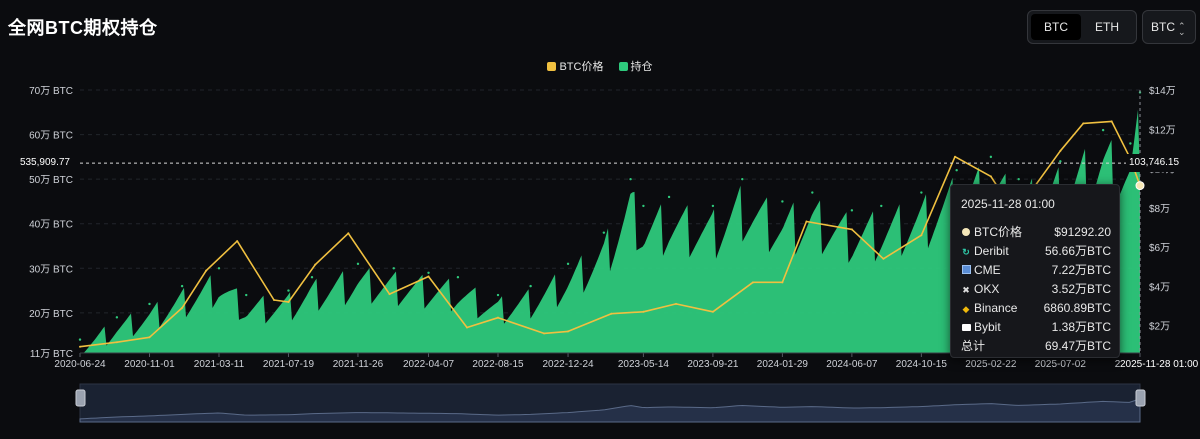 The height and width of the screenshot is (439, 1200). I want to click on x-tick-label: 2021-07-19, so click(289, 364).